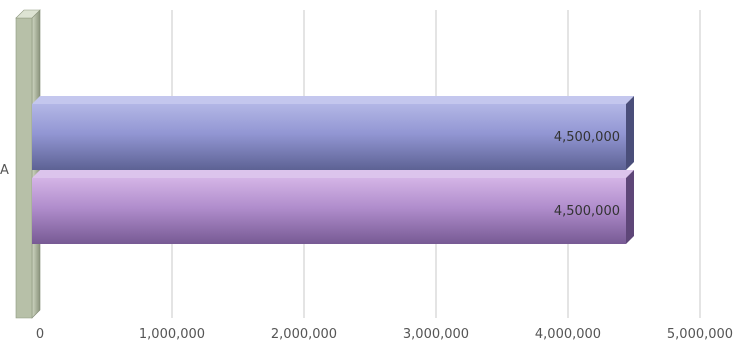 The height and width of the screenshot is (346, 739). Describe the element at coordinates (172, 334) in the screenshot. I see `x-tick-label: 1,000,000` at that location.